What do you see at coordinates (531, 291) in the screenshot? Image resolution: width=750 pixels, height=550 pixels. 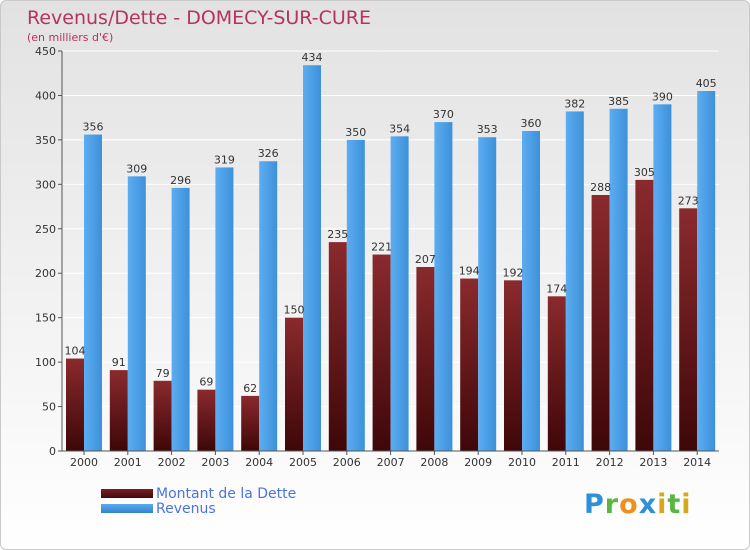 I see `bar-revenus-2010` at bounding box center [531, 291].